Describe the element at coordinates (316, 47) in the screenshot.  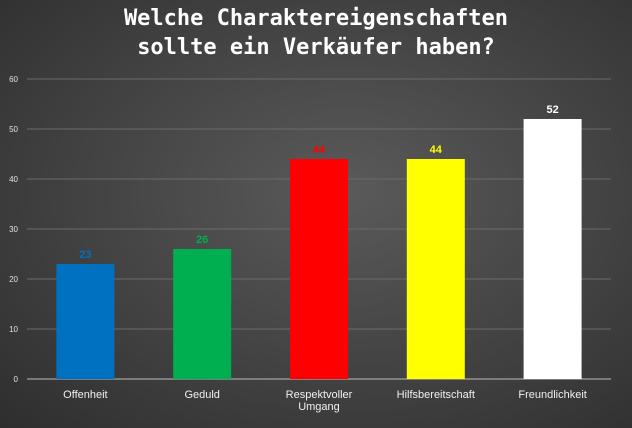
I see `chart-title-line-2: sollte ein Verkäufer haben?` at that location.